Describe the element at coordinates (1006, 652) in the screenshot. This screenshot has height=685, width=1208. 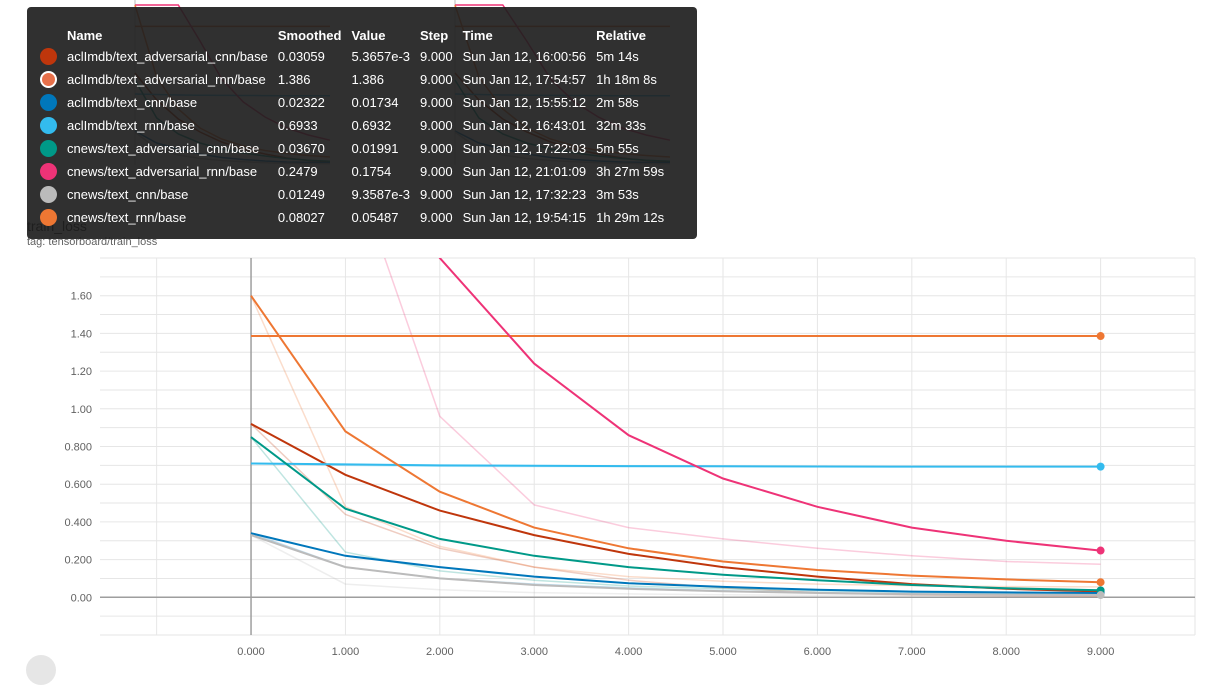
I see `x-tick-label: 8.000` at that location.